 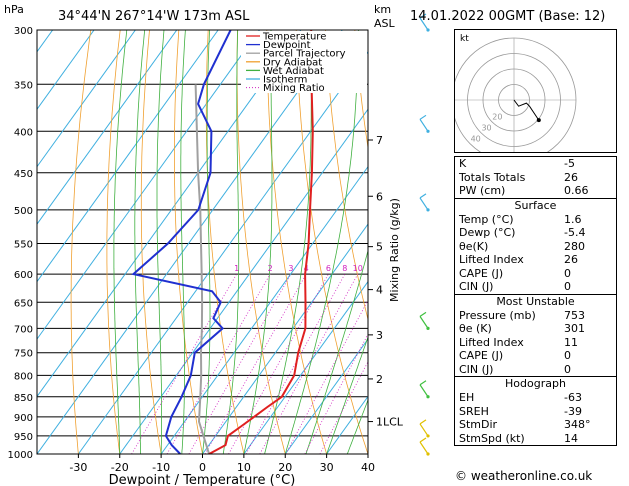 I want to click on temperature-tick-label: 0, so click(x=202, y=467).